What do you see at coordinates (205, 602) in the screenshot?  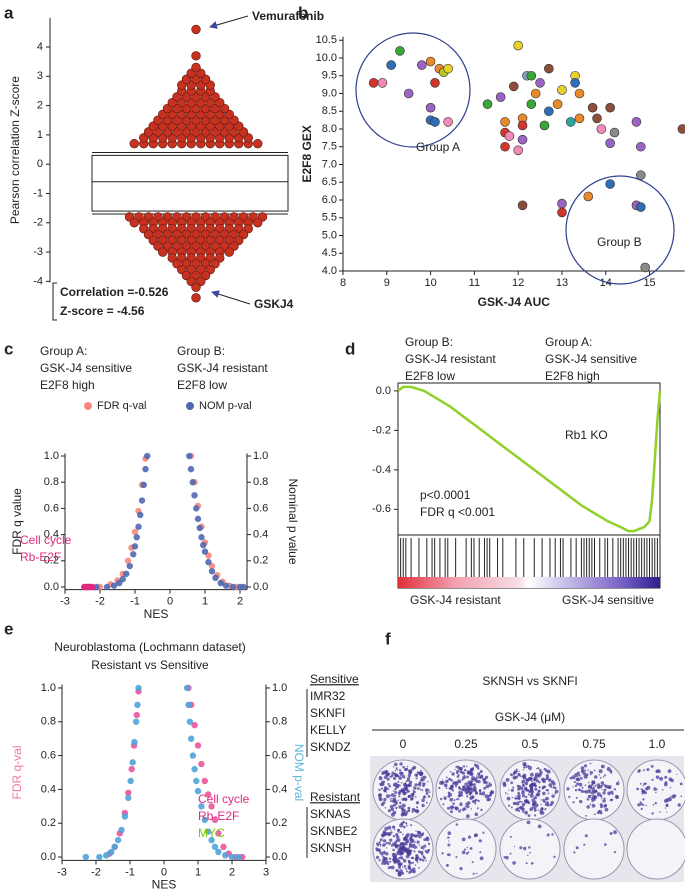 I see `x-tick-label: 1` at bounding box center [205, 602].